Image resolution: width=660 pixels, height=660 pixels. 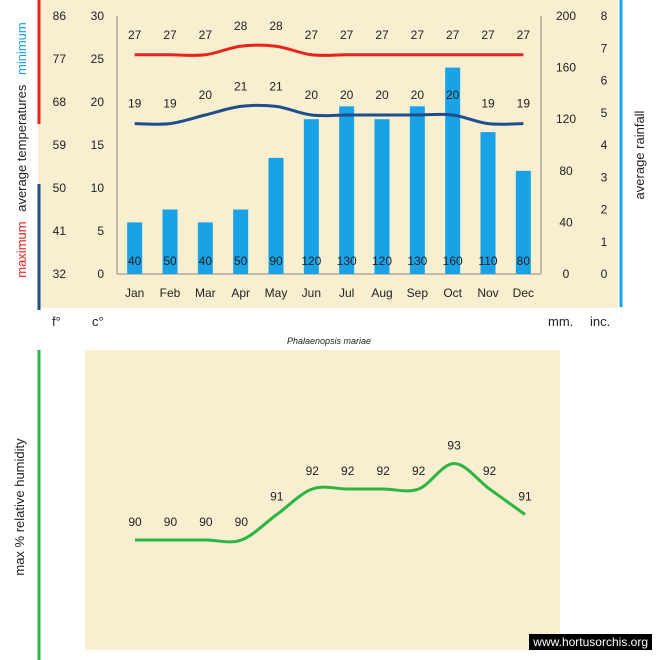 What do you see at coordinates (523, 293) in the screenshot?
I see `month-label: Dec` at bounding box center [523, 293].